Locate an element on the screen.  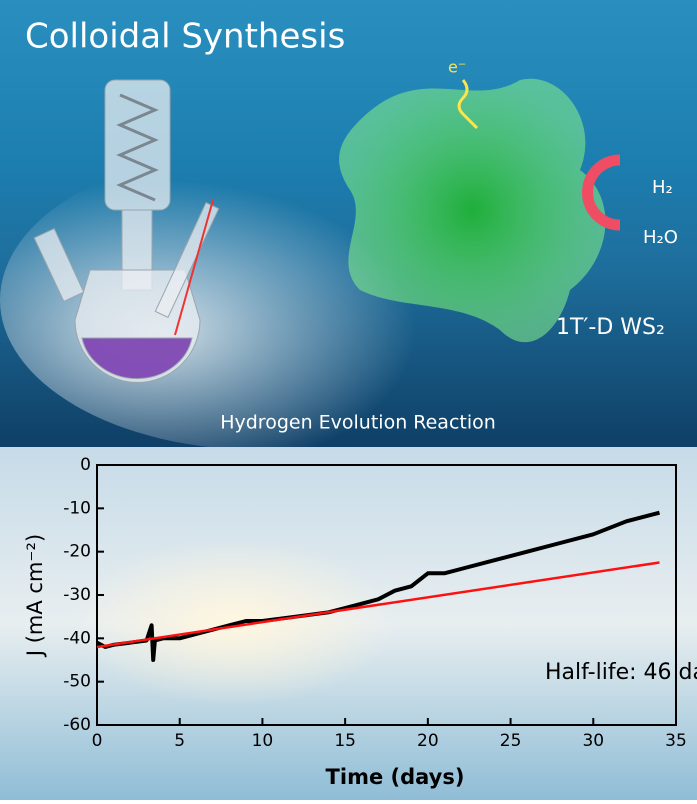
x-tick-label: 30 is located at coordinates (593, 741).